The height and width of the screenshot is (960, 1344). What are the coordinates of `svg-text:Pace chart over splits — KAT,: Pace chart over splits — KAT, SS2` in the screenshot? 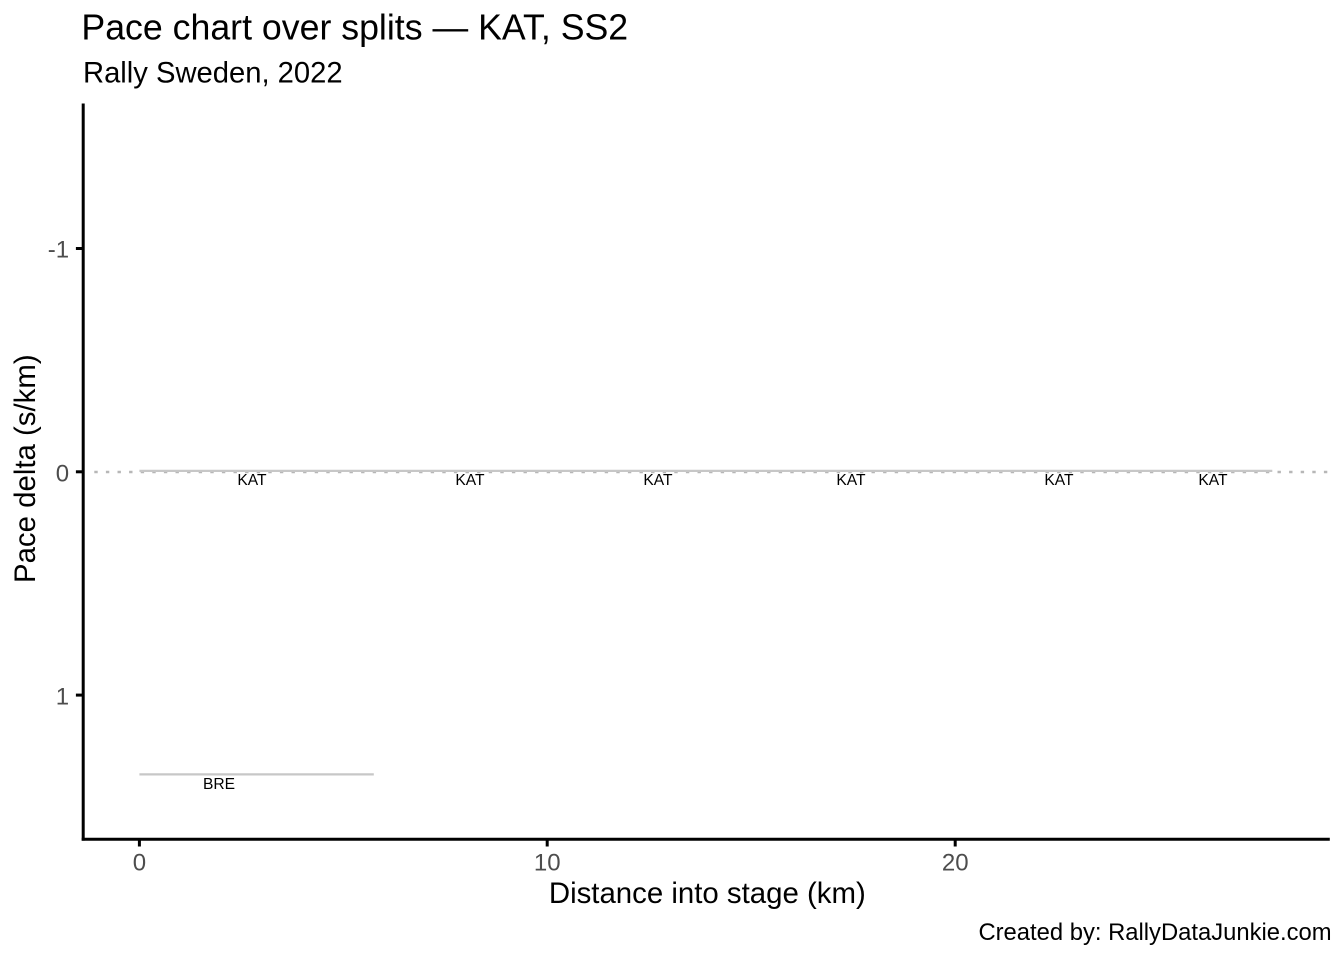 It's located at (354, 28).